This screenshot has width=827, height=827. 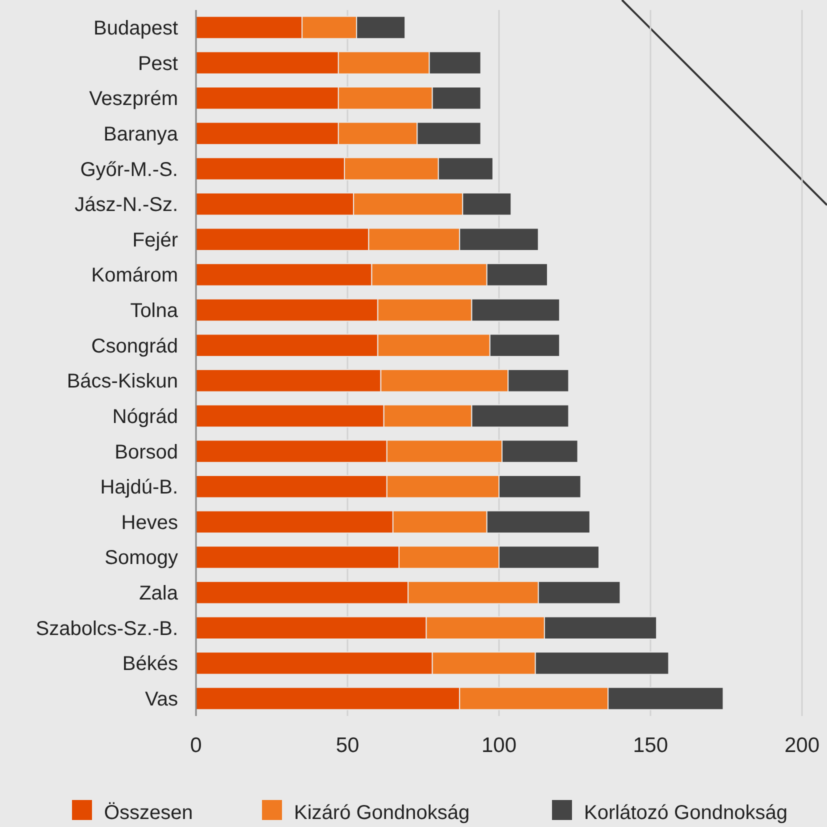 What do you see at coordinates (146, 452) in the screenshot?
I see `y-tick-label: Borsod` at bounding box center [146, 452].